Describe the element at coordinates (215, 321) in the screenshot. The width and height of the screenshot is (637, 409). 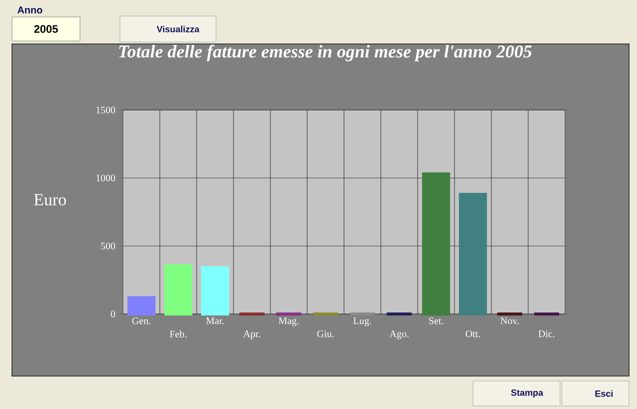
I see `x-tick-label: Mar.` at that location.